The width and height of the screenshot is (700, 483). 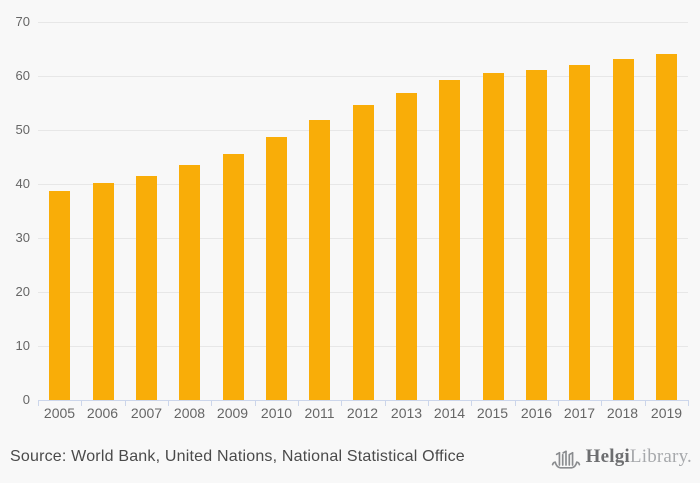 What do you see at coordinates (276, 268) in the screenshot?
I see `bar-2010` at bounding box center [276, 268].